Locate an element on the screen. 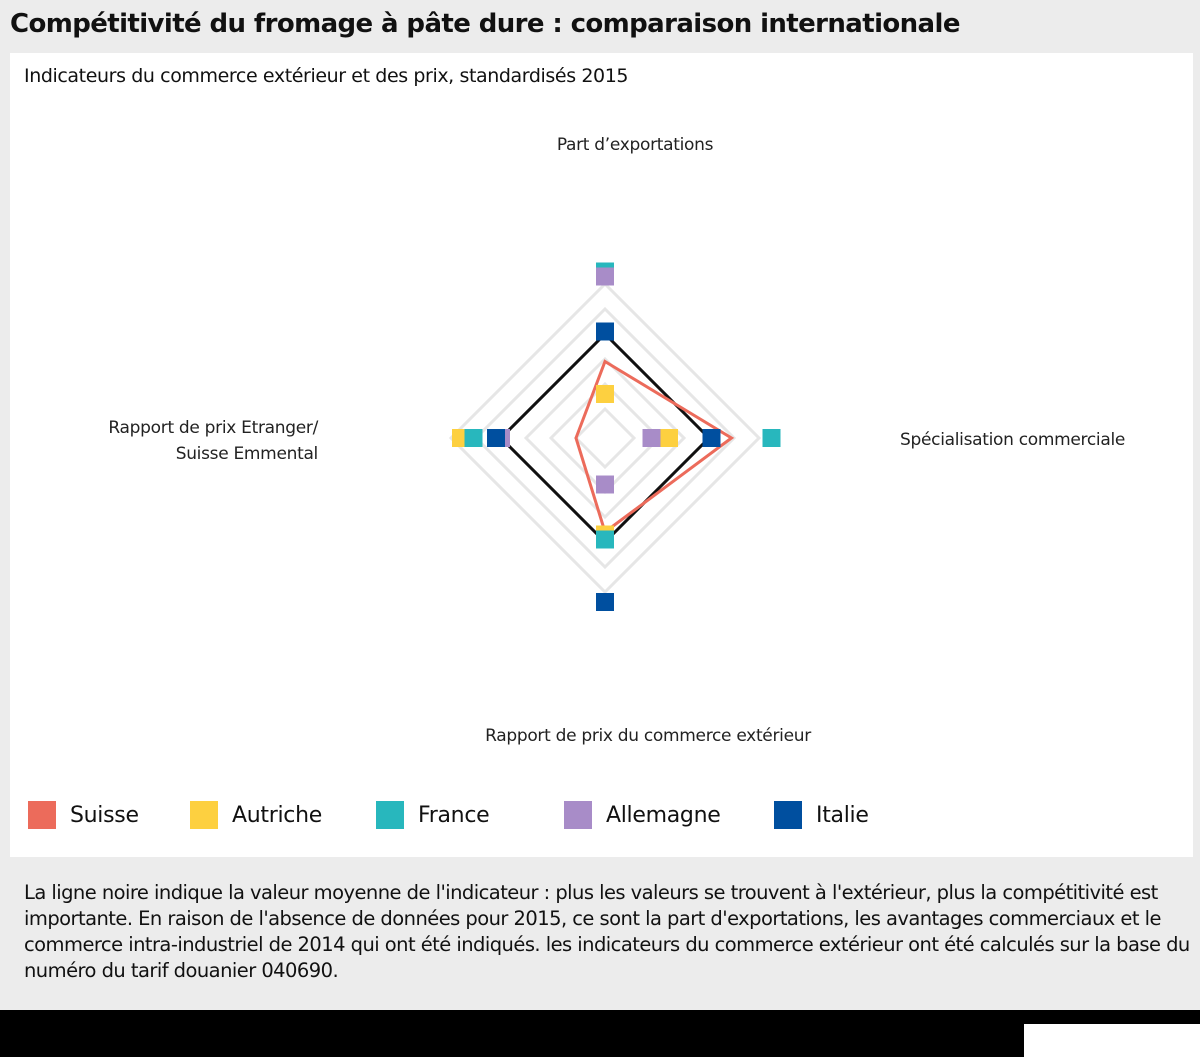  legend-label-autriche: Autriche is located at coordinates (277, 815).